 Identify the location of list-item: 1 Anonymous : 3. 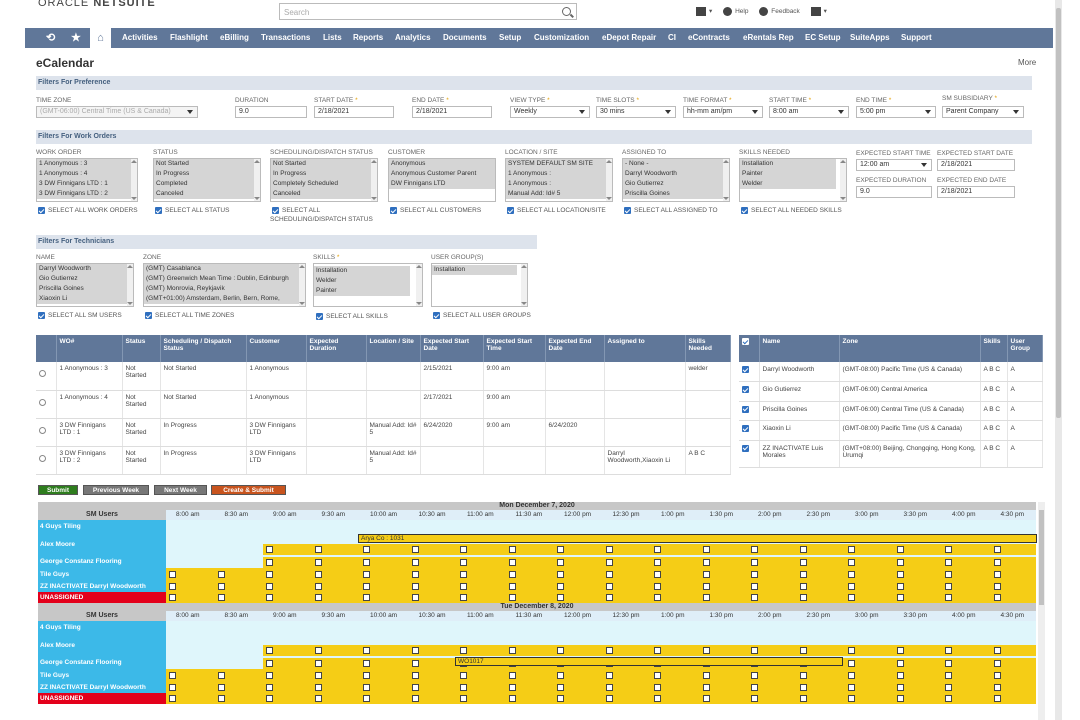
(87, 164).